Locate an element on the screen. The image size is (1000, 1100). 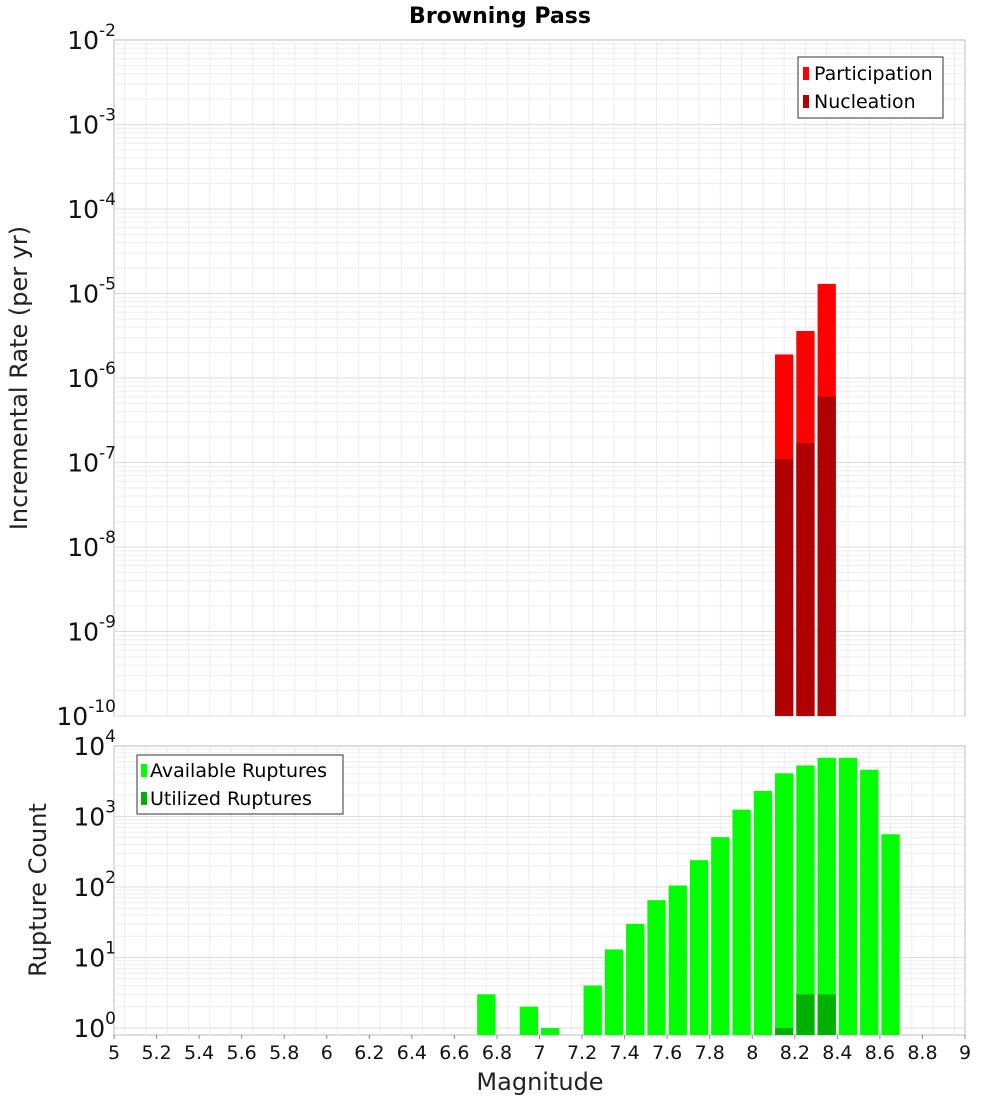
bottom-y-tick-label: 10⁴ is located at coordinates (94, 744).